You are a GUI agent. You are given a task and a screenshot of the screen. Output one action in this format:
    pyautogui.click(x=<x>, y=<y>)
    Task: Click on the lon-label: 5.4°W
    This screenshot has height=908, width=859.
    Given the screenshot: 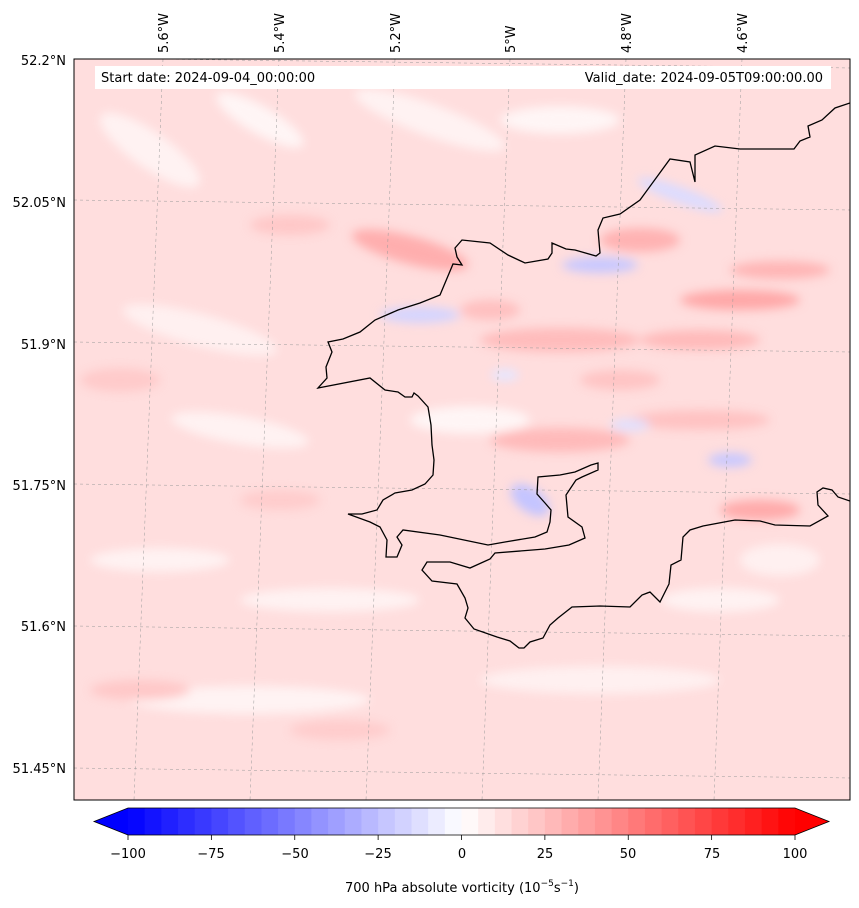 What is the action you would take?
    pyautogui.click(x=280, y=33)
    